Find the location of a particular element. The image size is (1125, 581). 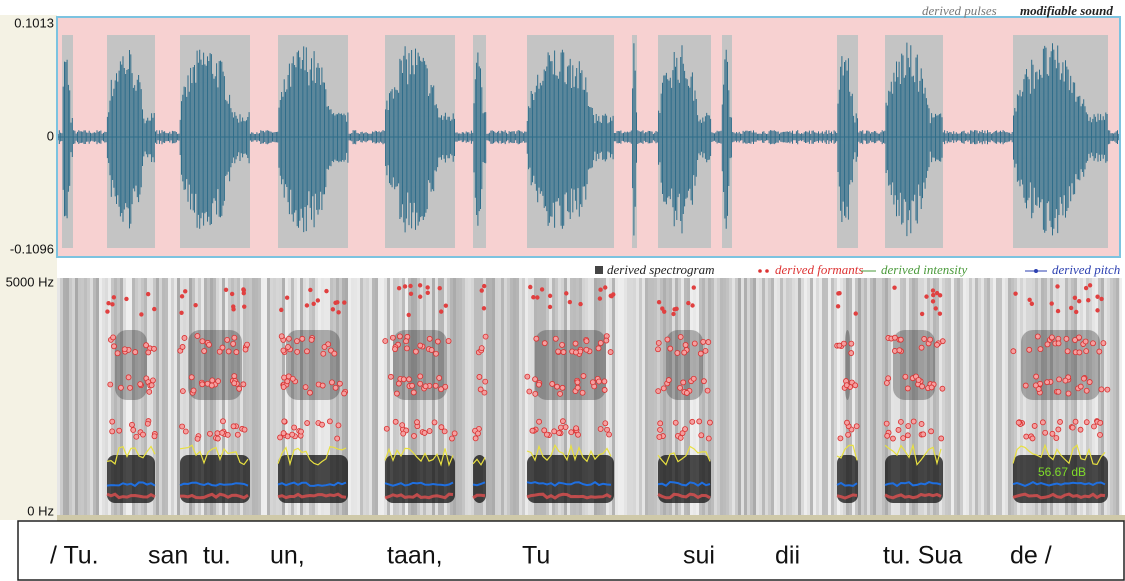

legend-icon is located at coordinates (760, 271).